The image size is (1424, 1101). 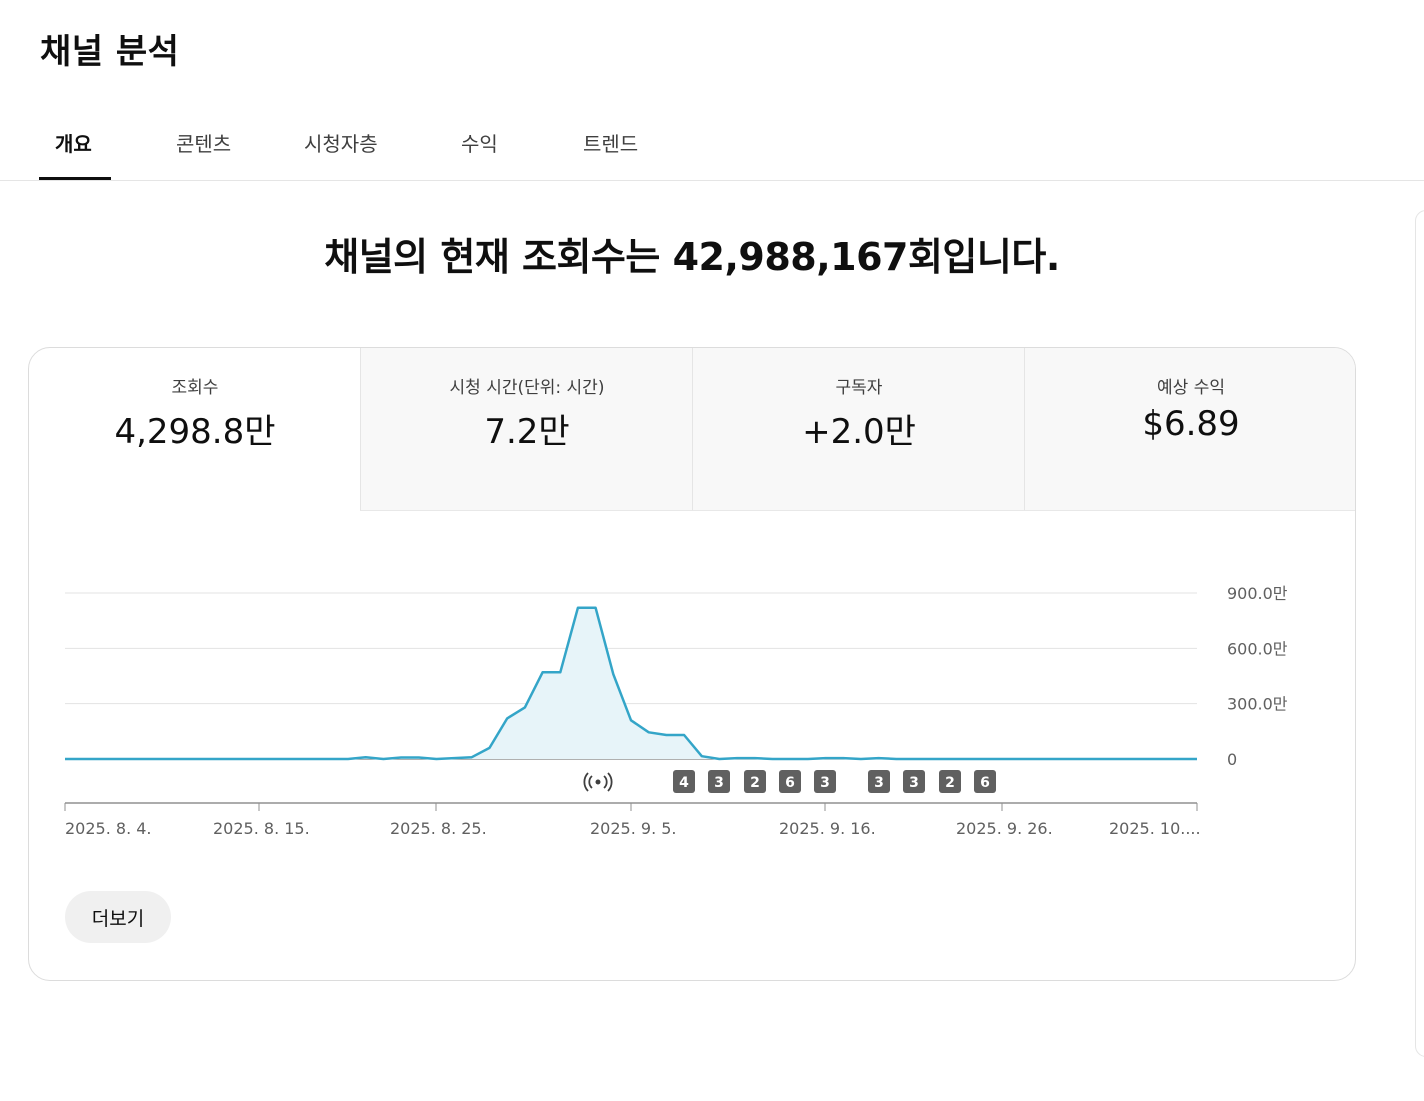 What do you see at coordinates (341, 144) in the screenshot?
I see `tab-audience: 시청자층` at bounding box center [341, 144].